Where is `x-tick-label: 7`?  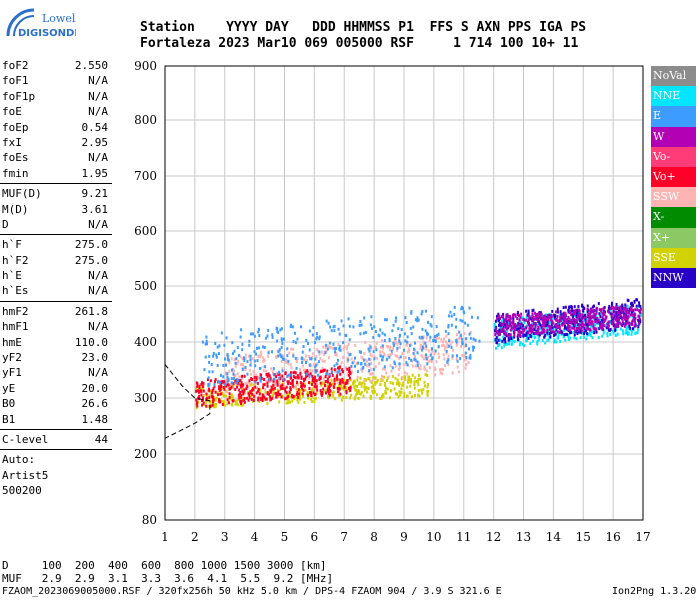 x-tick-label: 7 is located at coordinates (344, 537).